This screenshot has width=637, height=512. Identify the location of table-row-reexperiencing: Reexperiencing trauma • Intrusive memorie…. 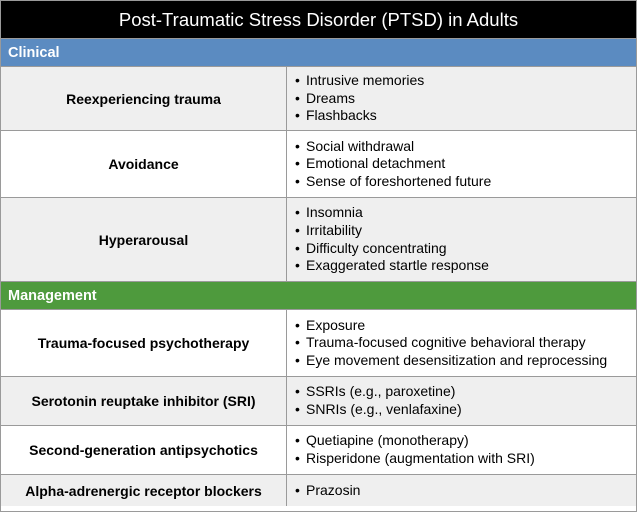
(318, 99).